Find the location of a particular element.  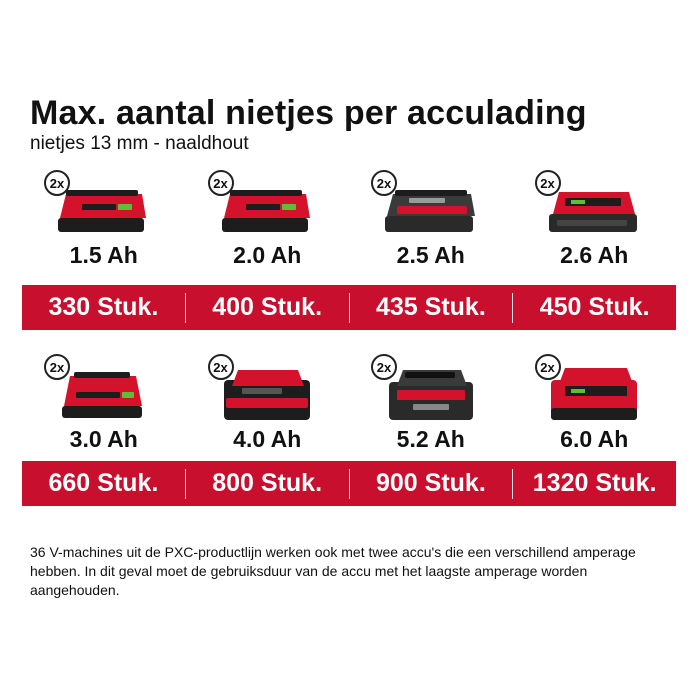

battery-card: 2x 2.0 Ah is located at coordinates (268, 228).